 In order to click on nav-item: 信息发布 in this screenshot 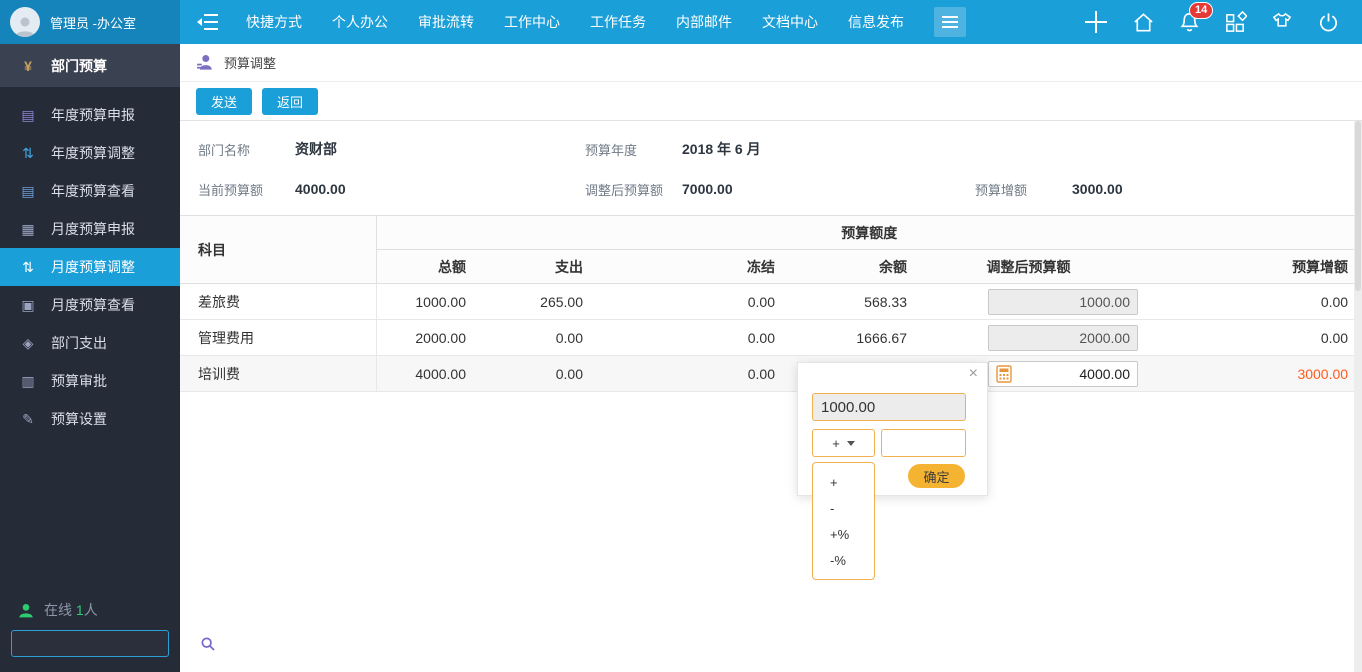, I will do `click(876, 22)`.